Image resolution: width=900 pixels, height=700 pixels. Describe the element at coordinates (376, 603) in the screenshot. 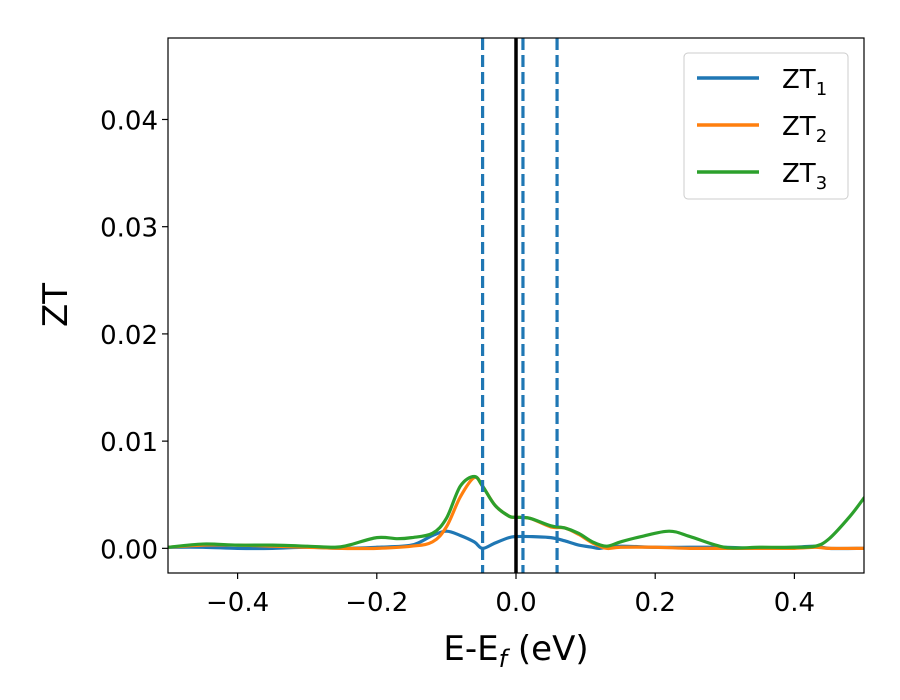

I see `x-tick-label: −0.2` at that location.